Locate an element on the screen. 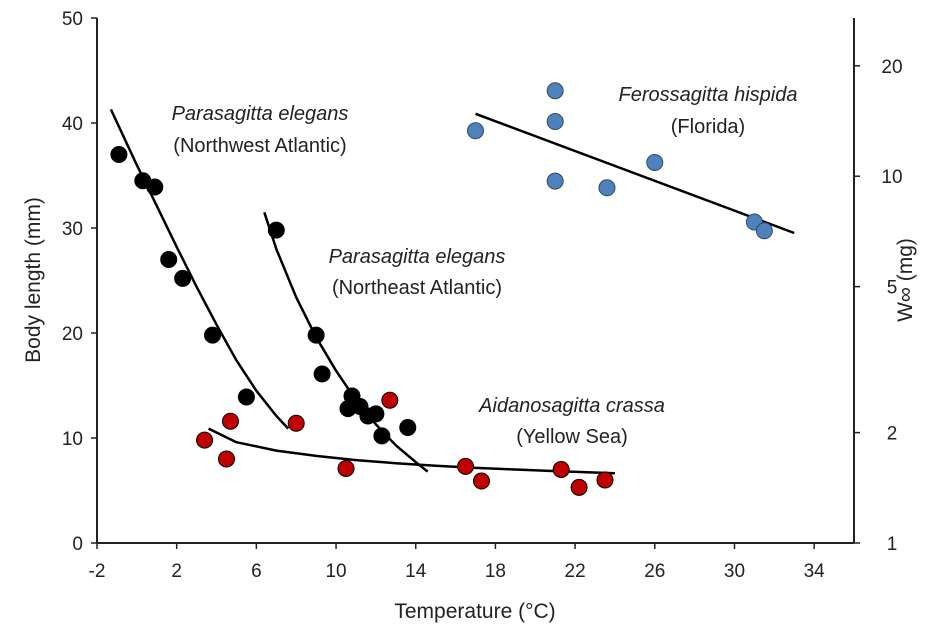  annotation-ys-species: Aidanosagitta crassa is located at coordinates (571, 406).